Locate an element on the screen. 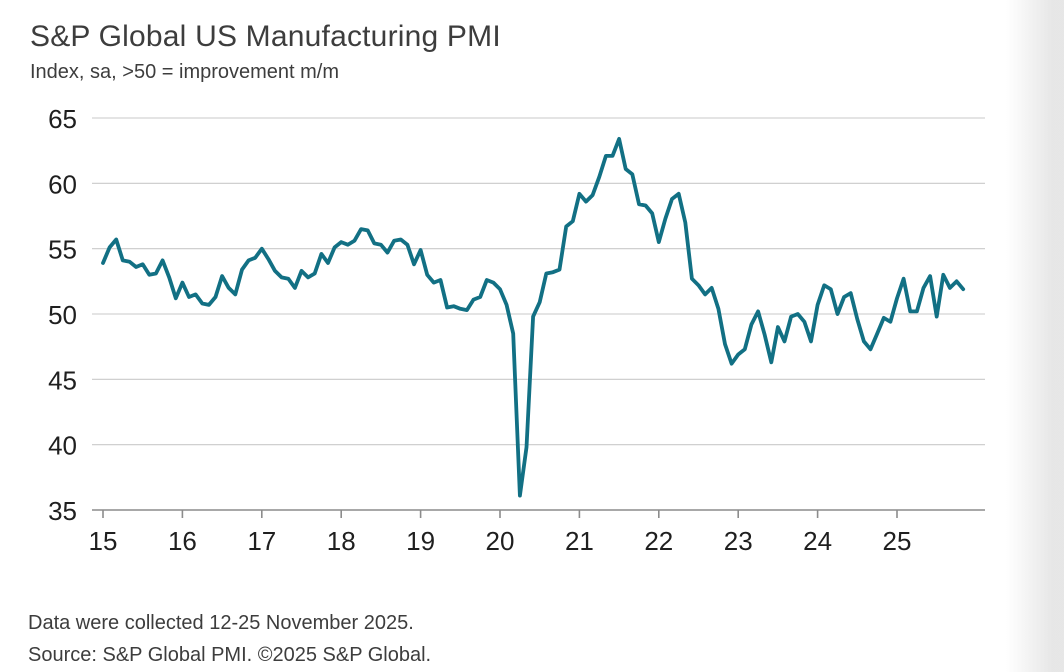 The image size is (1064, 672). y-axis-tick-label: 45 is located at coordinates (62, 380).